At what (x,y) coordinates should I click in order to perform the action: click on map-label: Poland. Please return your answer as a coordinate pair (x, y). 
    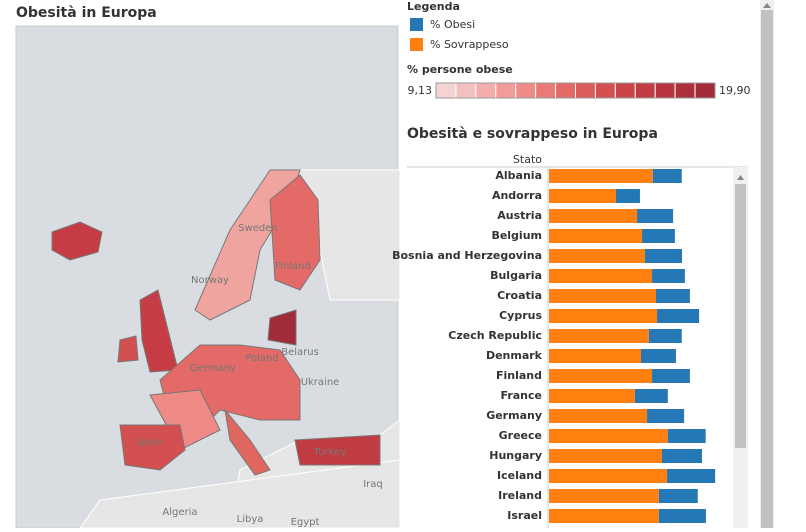
    Looking at the image, I should click on (261, 358).